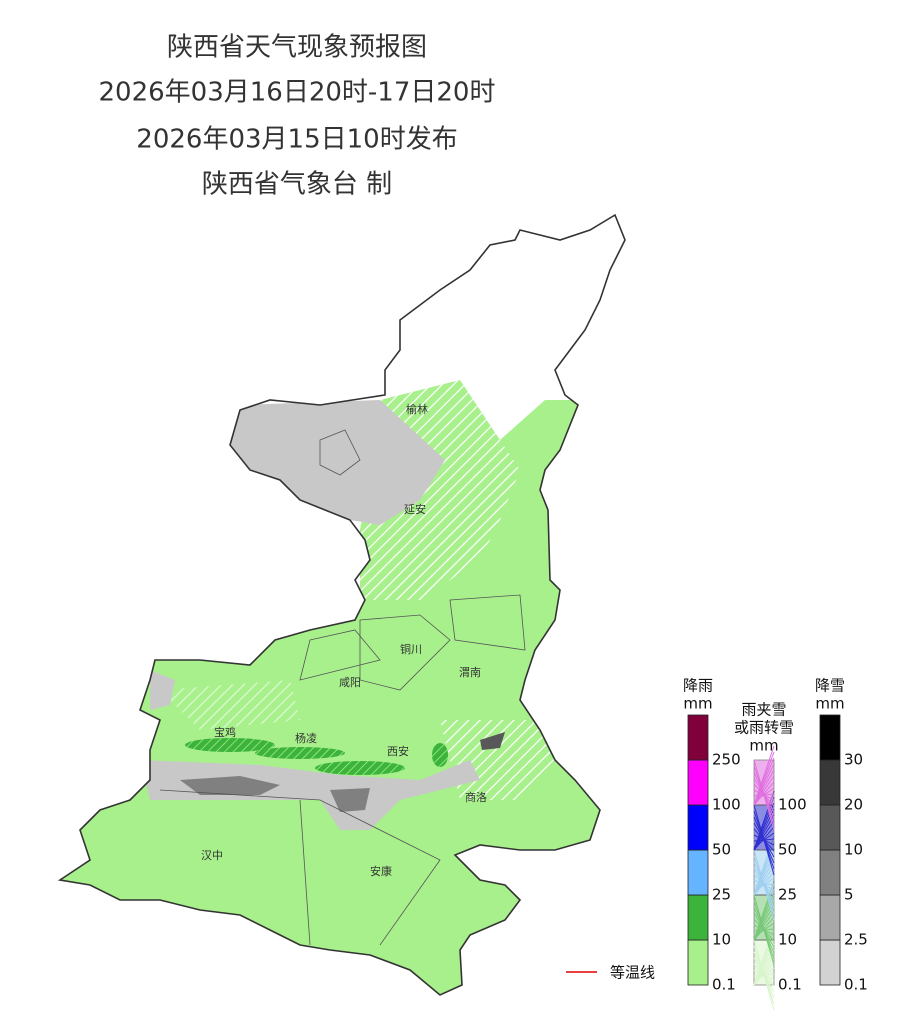 The image size is (900, 1024). I want to click on legend-title: 降雪, so click(830, 686).